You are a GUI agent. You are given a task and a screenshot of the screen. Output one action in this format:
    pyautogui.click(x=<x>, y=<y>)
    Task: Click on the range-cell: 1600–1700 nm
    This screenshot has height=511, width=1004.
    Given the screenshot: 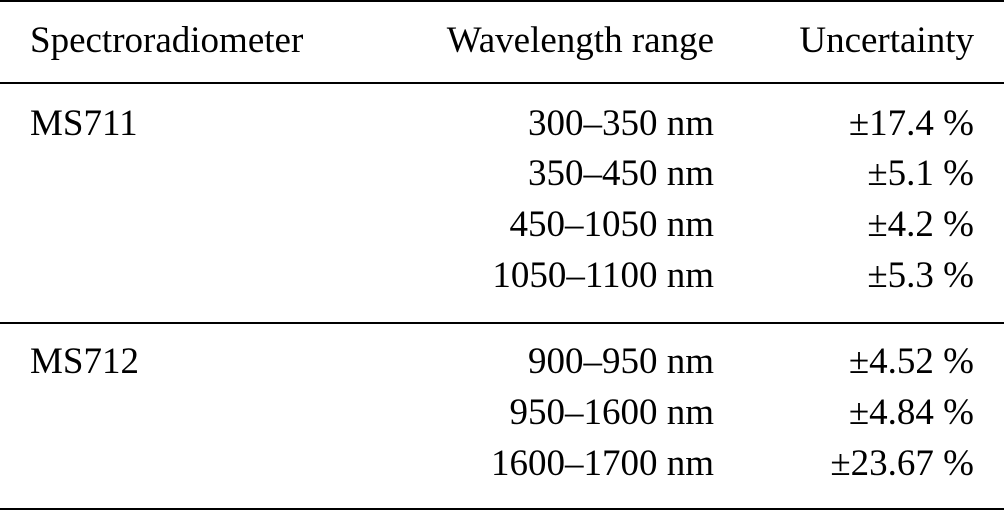 What is the action you would take?
    pyautogui.click(x=602, y=463)
    